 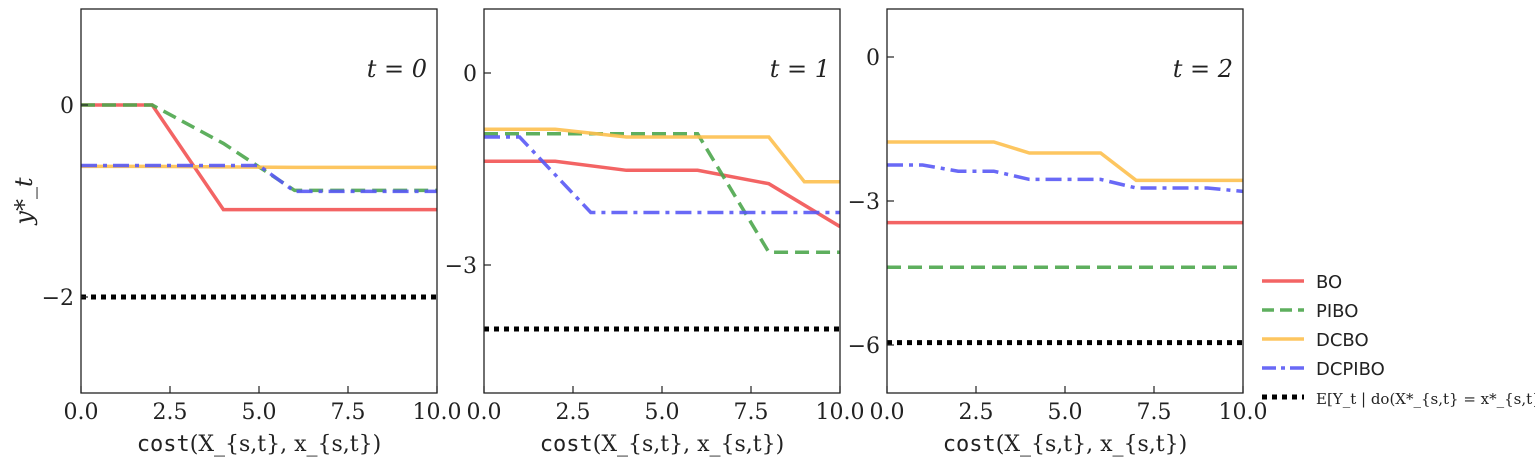 I want to click on y-tick-label: −6, so click(x=864, y=346).